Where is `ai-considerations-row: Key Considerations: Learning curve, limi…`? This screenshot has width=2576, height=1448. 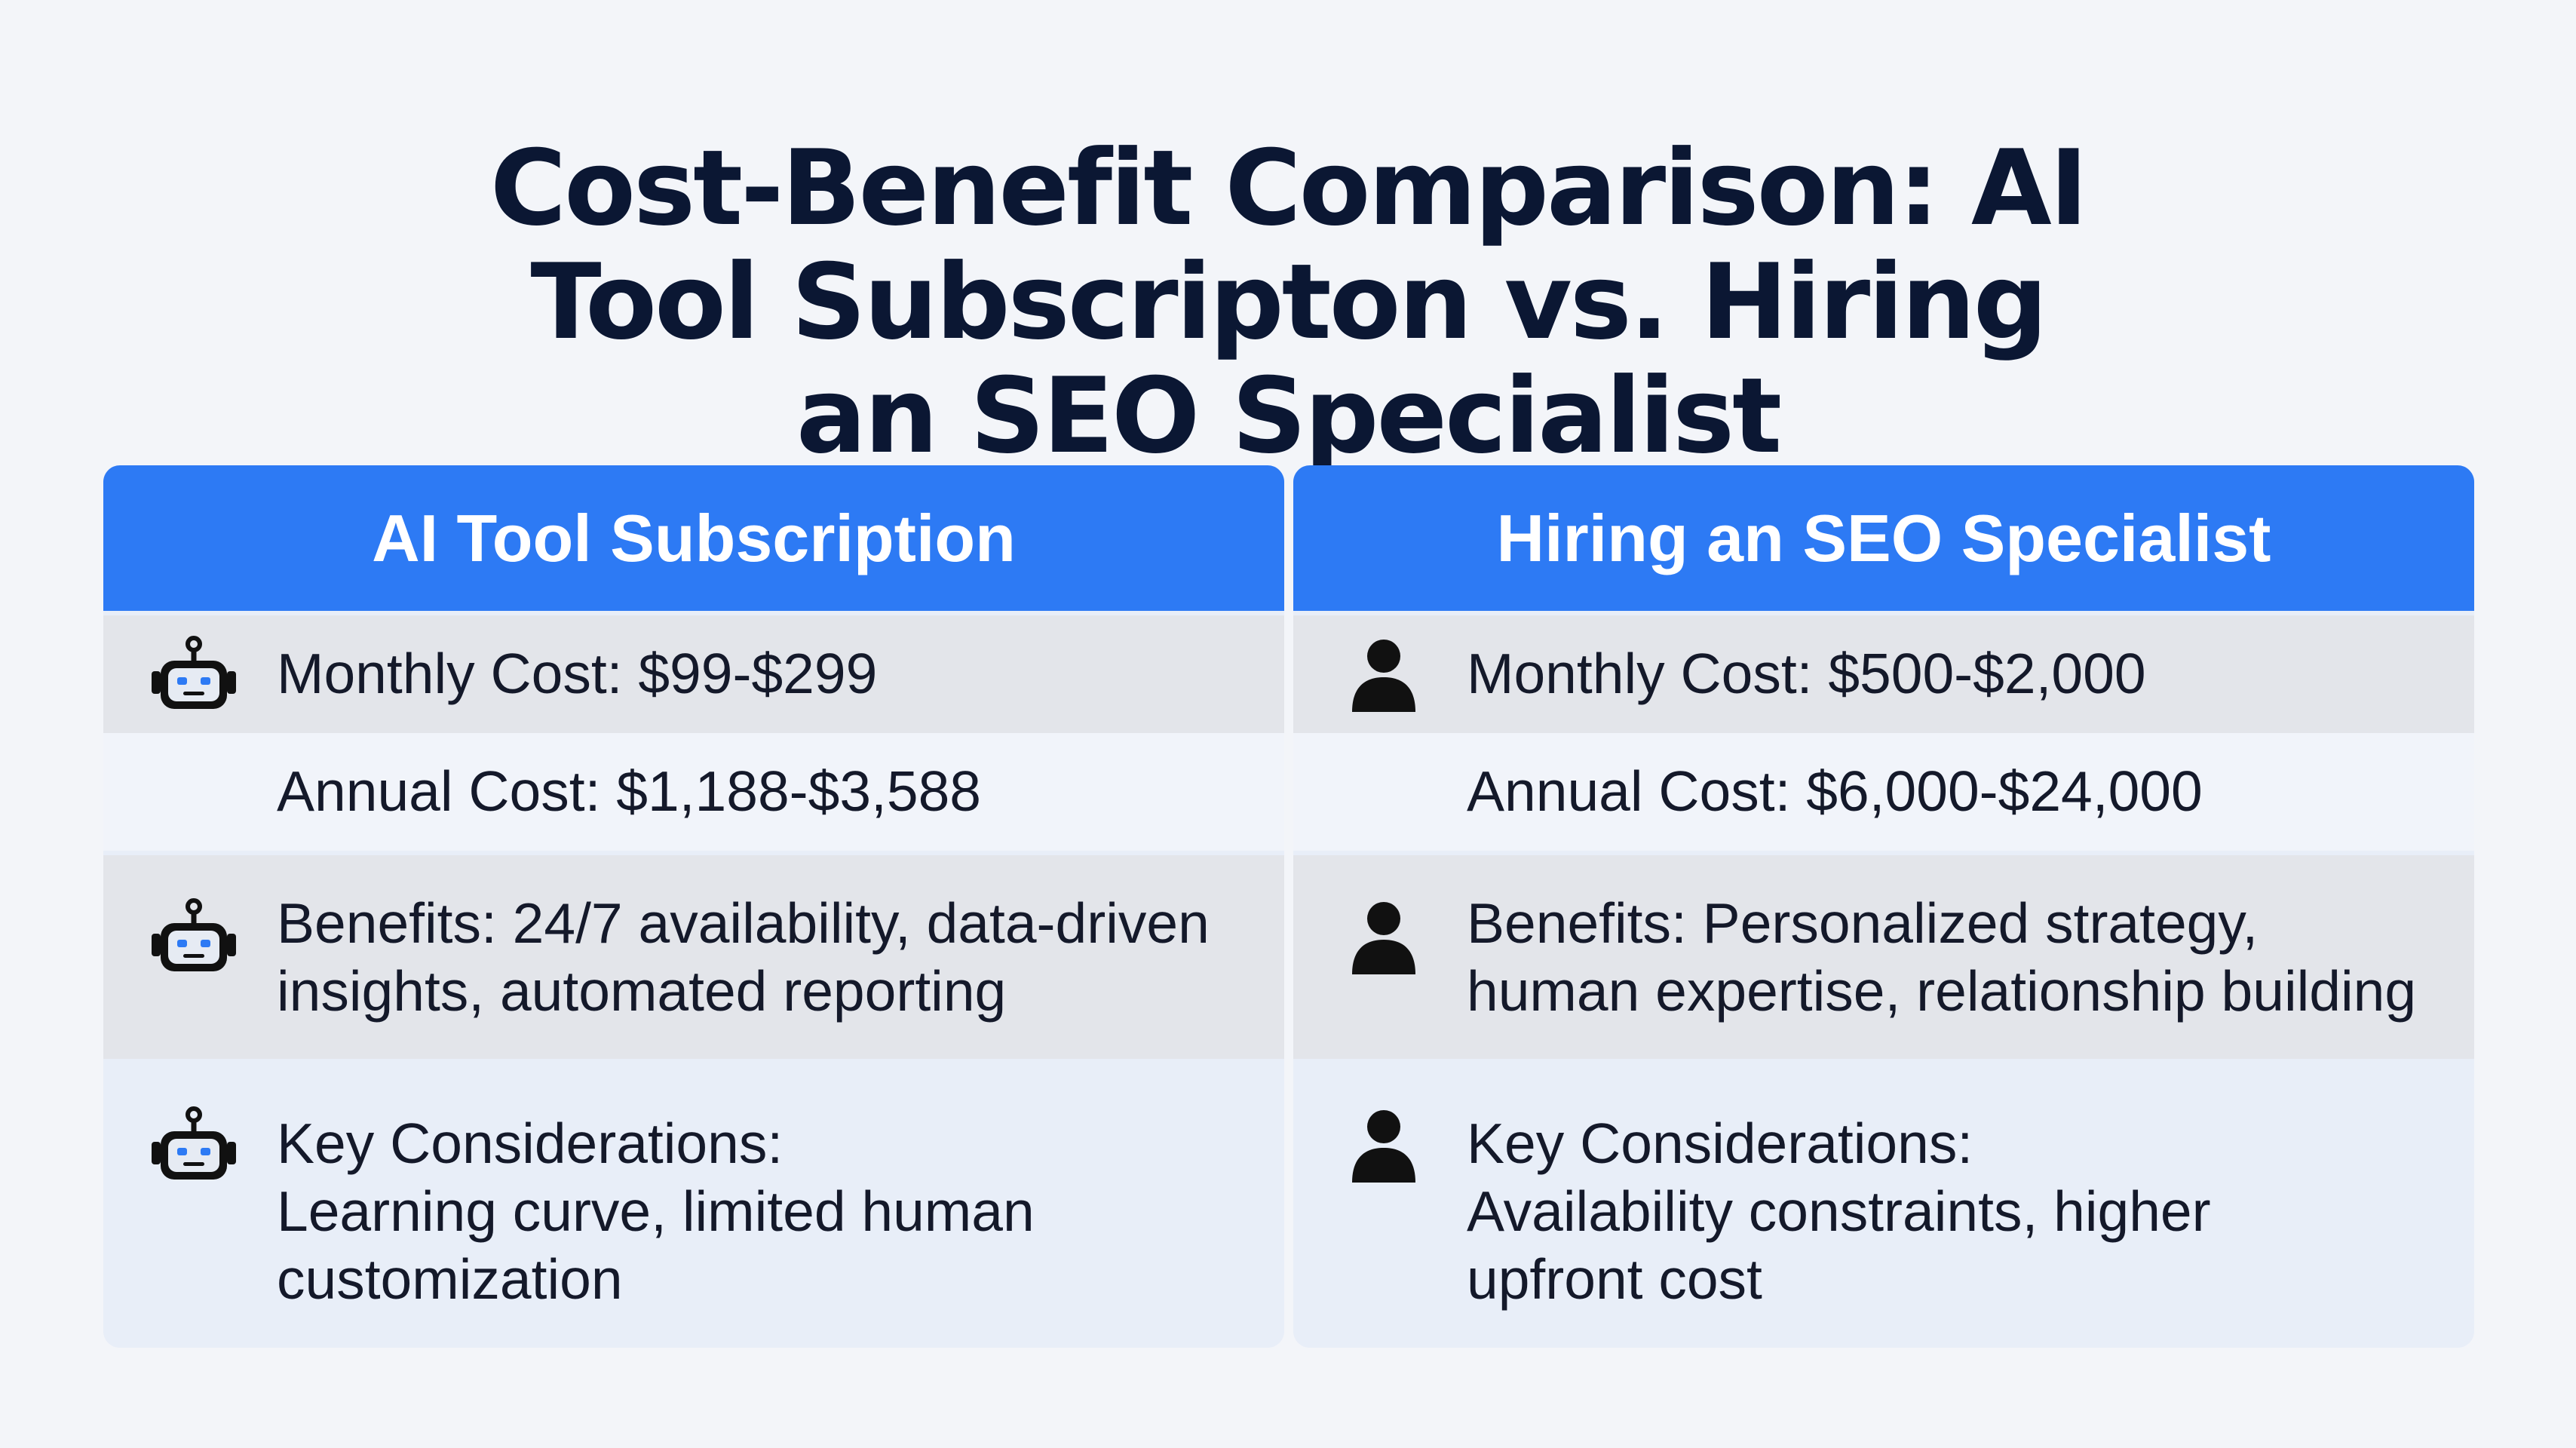
ai-considerations-row: Key Considerations: Learning curve, limi… is located at coordinates (693, 1211).